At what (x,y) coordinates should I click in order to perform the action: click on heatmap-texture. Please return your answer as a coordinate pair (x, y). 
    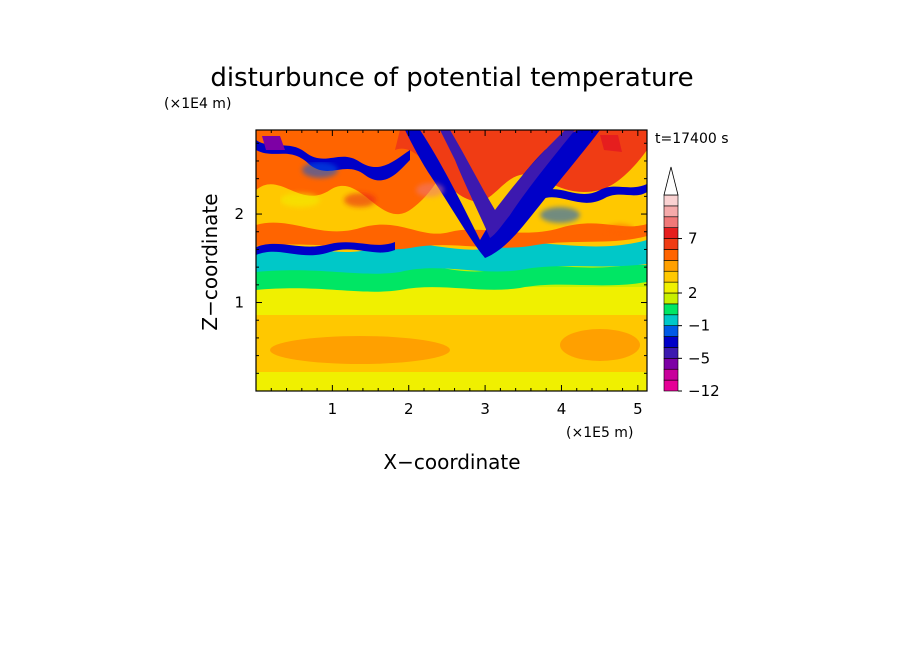
    Looking at the image, I should click on (457, 199).